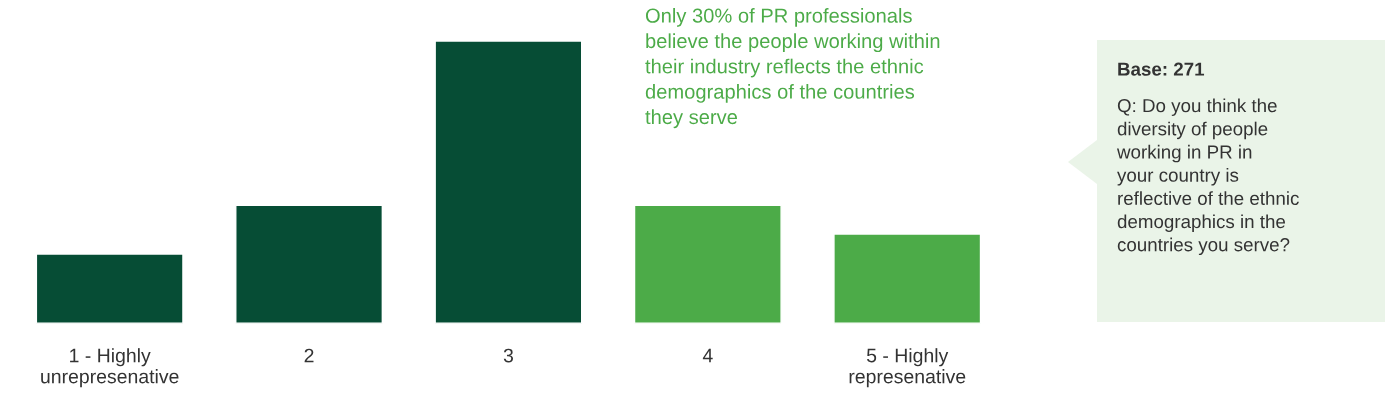 The width and height of the screenshot is (1393, 407). Describe the element at coordinates (508, 355) in the screenshot. I see `x-tick-label: 3` at that location.